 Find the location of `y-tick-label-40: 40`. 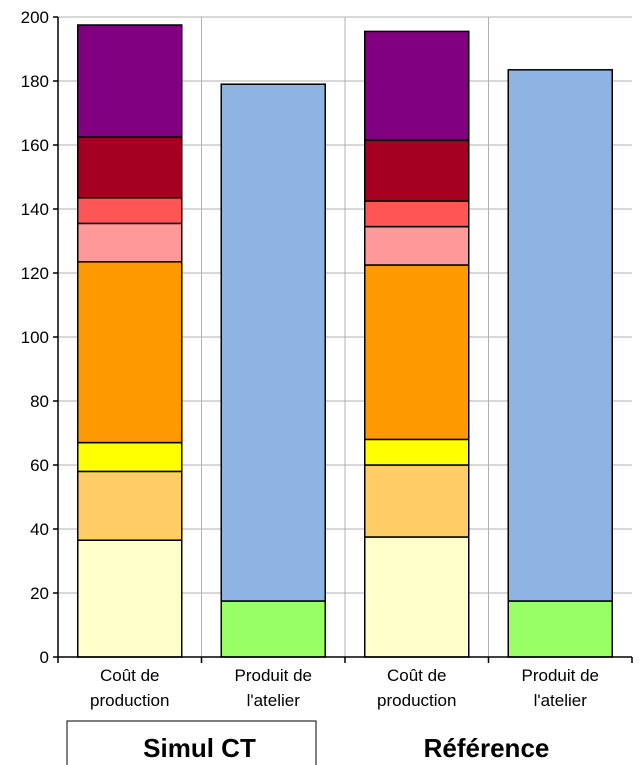

y-tick-label-40: 40 is located at coordinates (39, 529).